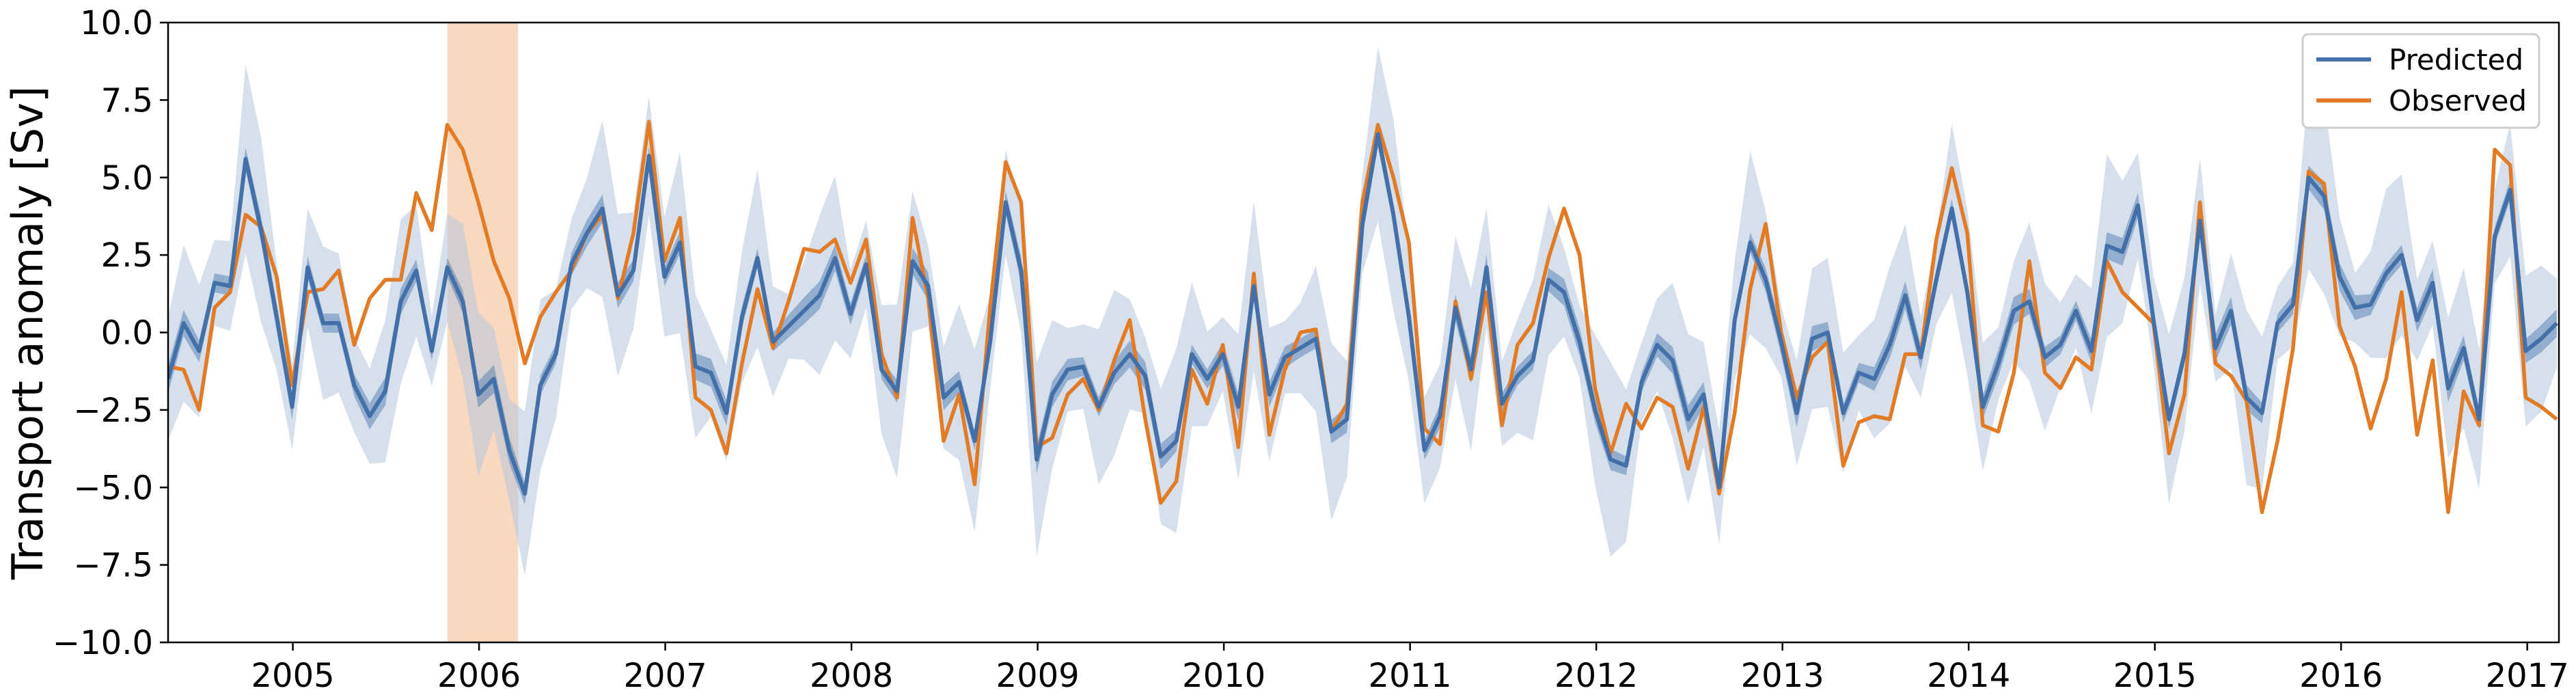  Describe the element at coordinates (851, 676) in the screenshot. I see `x-tick-label: 2008` at that location.